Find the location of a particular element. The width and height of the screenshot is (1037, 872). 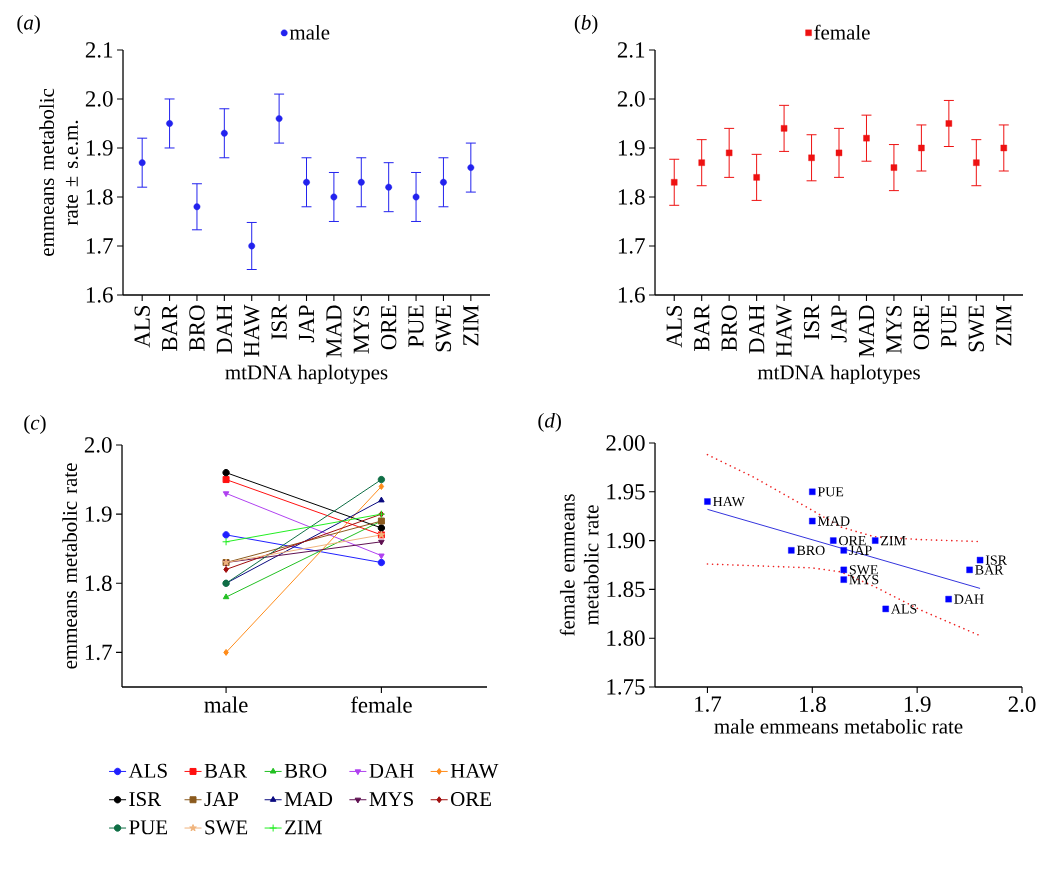

x-tick-label: 2.0 is located at coordinates (1022, 704).